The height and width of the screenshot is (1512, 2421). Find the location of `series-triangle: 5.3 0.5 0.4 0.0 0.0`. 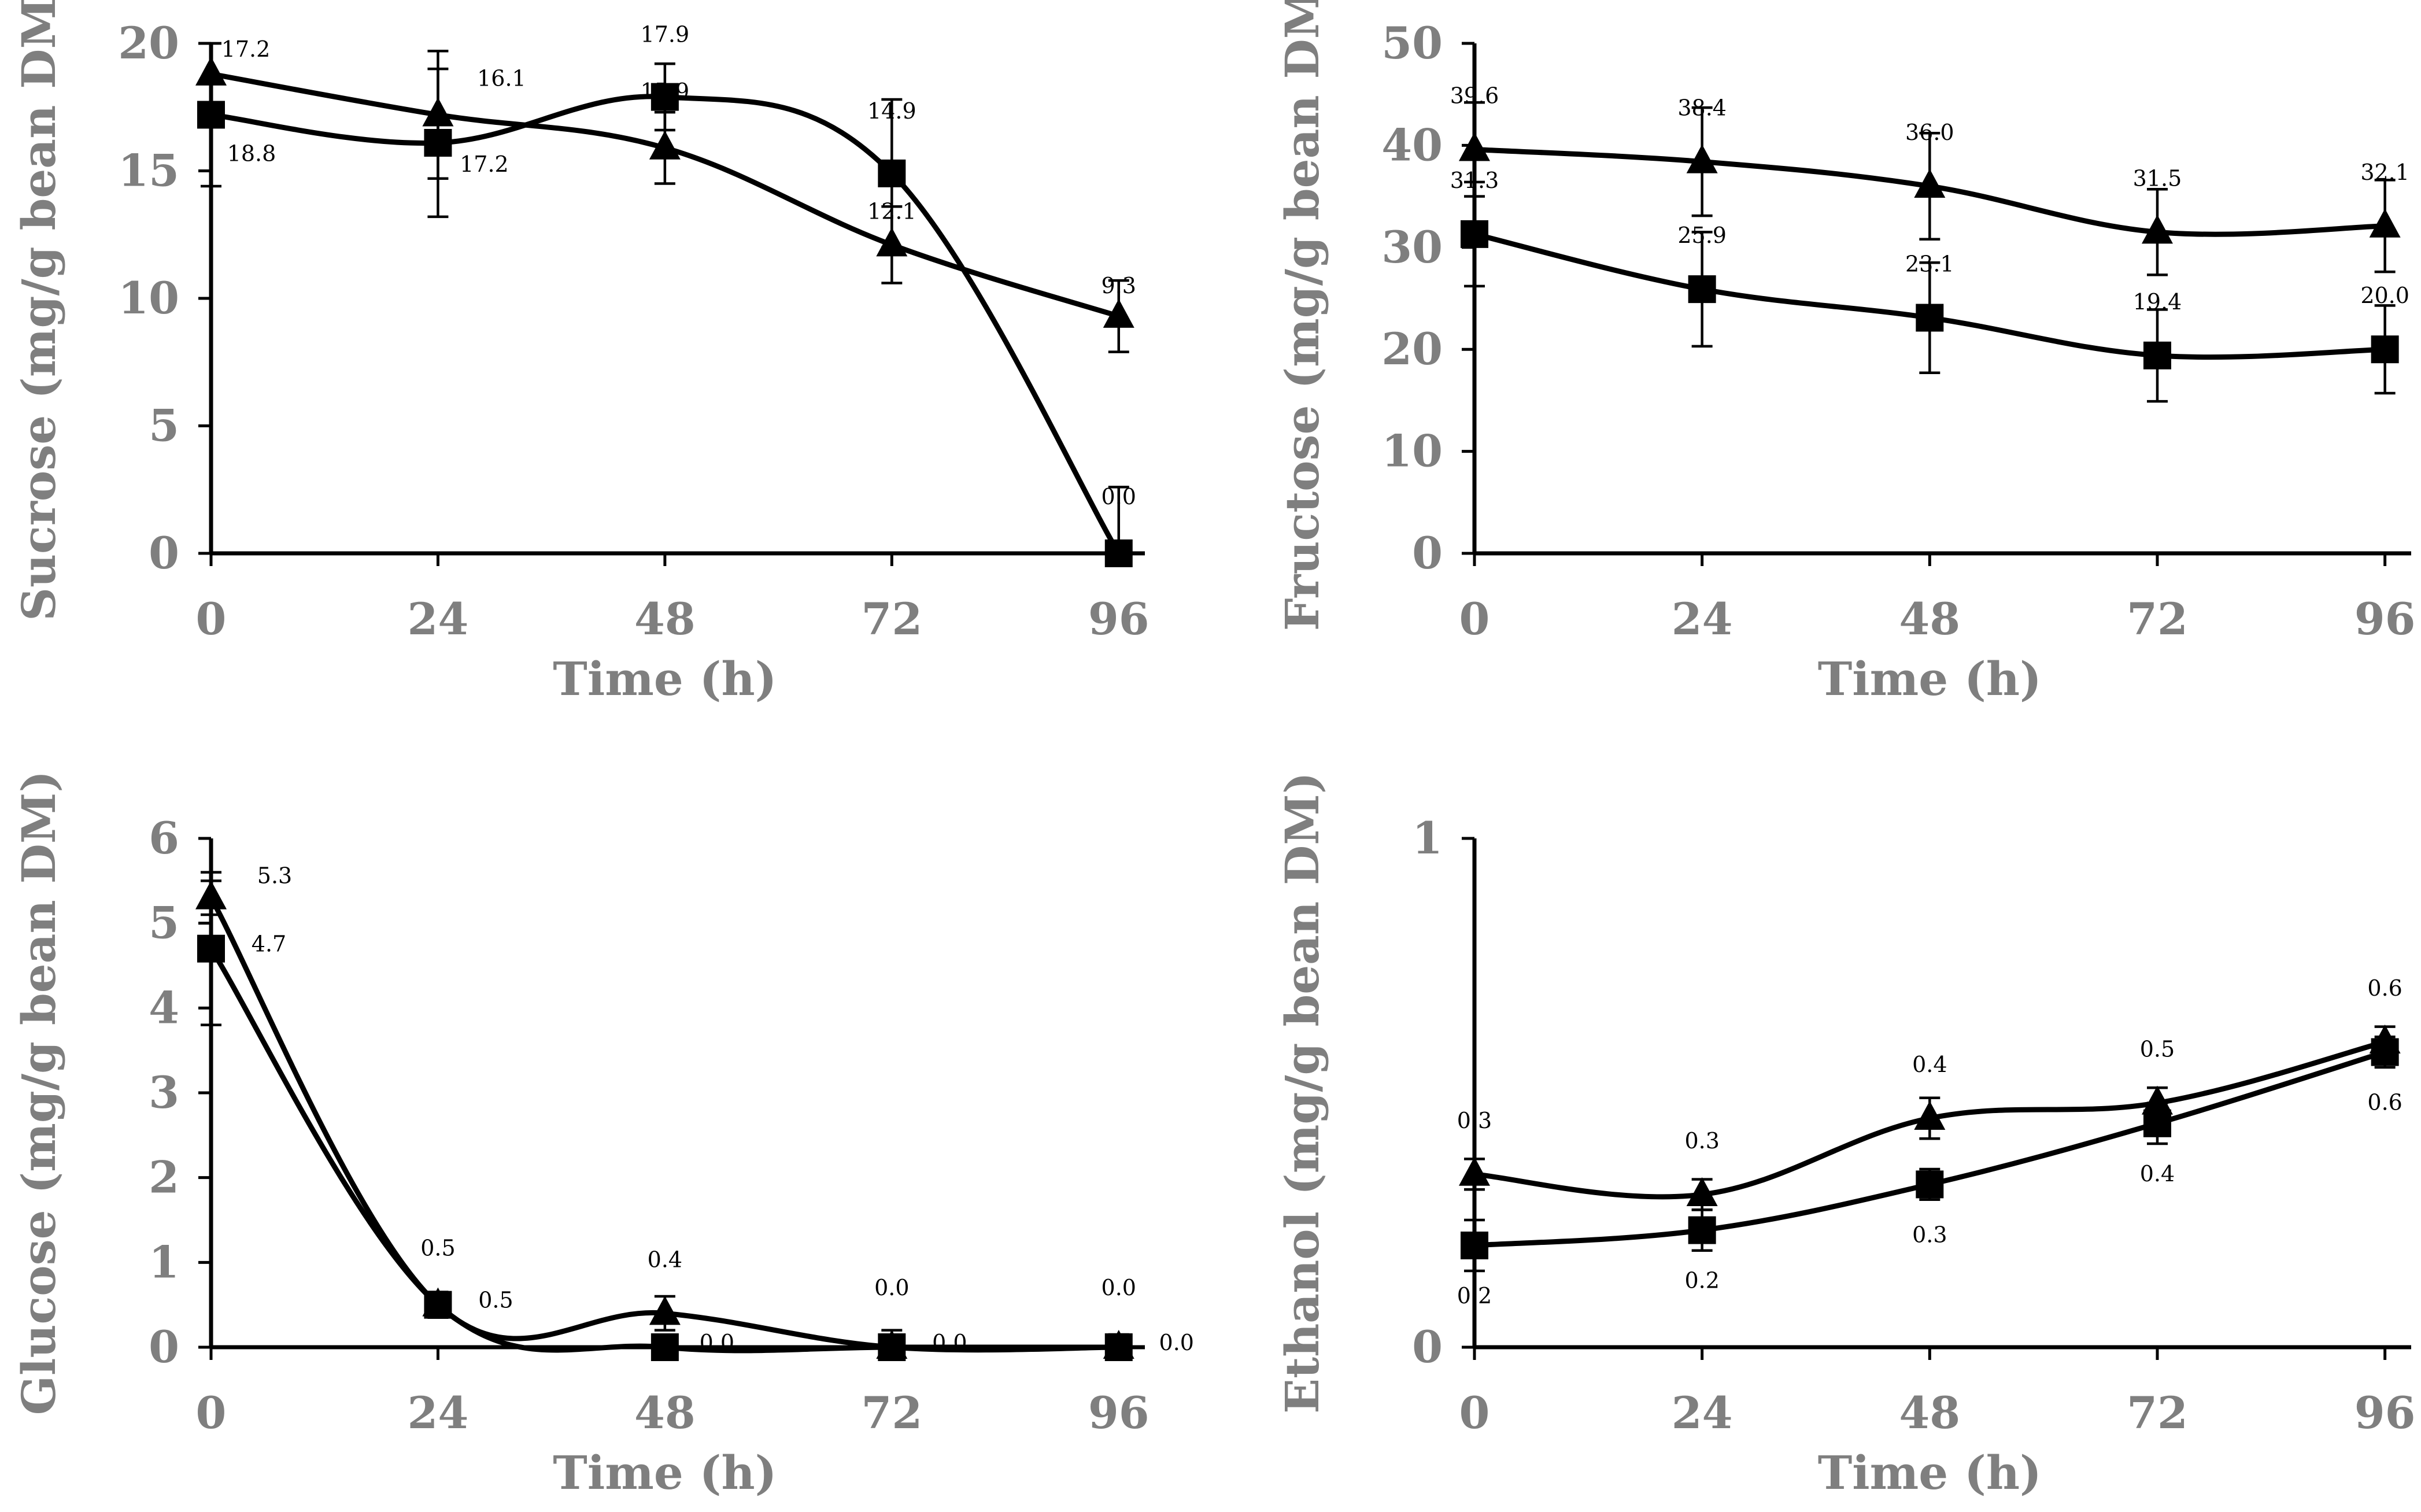

series-triangle: 5.3 0.5 0.4 0.0 0.0 is located at coordinates (665, 1111).